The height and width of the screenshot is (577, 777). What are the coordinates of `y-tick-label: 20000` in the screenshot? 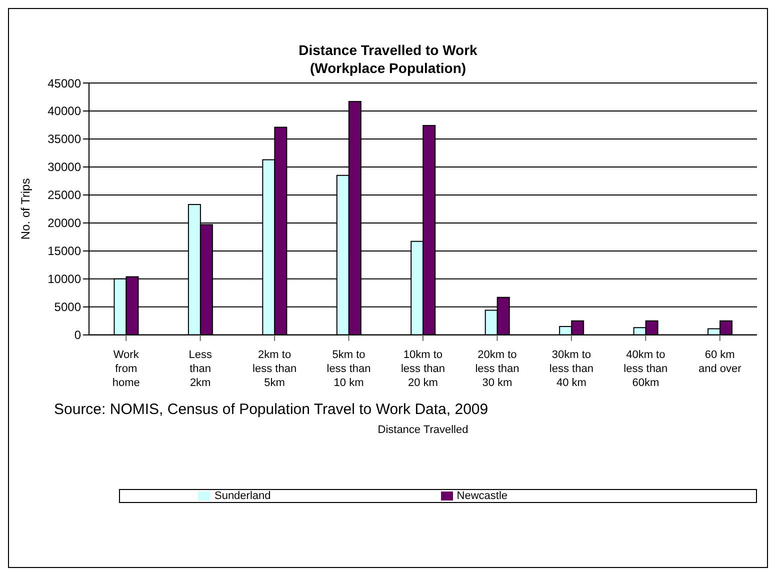 It's located at (65, 223).